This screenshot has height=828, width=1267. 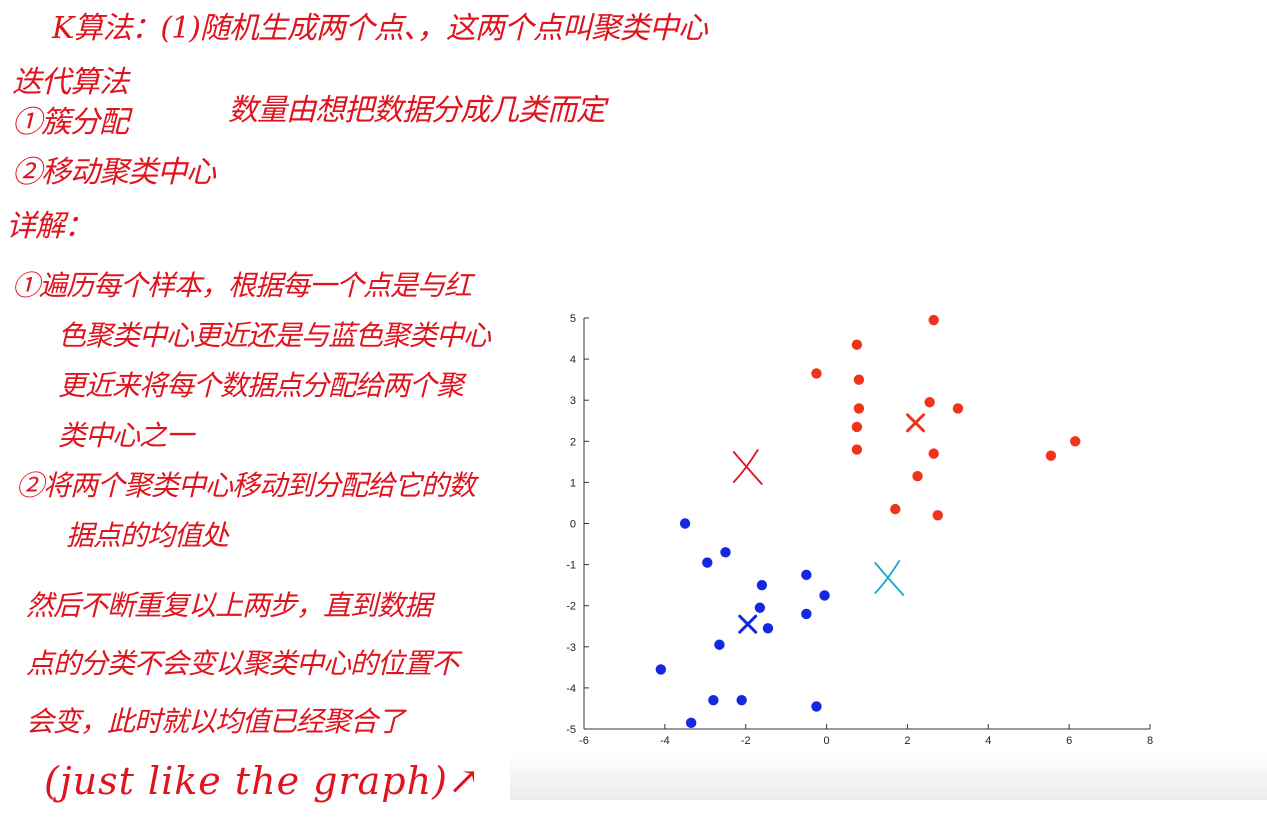 What do you see at coordinates (262, 781) in the screenshot?
I see `note-just-like-the-graph: (just like the graph)↗` at bounding box center [262, 781].